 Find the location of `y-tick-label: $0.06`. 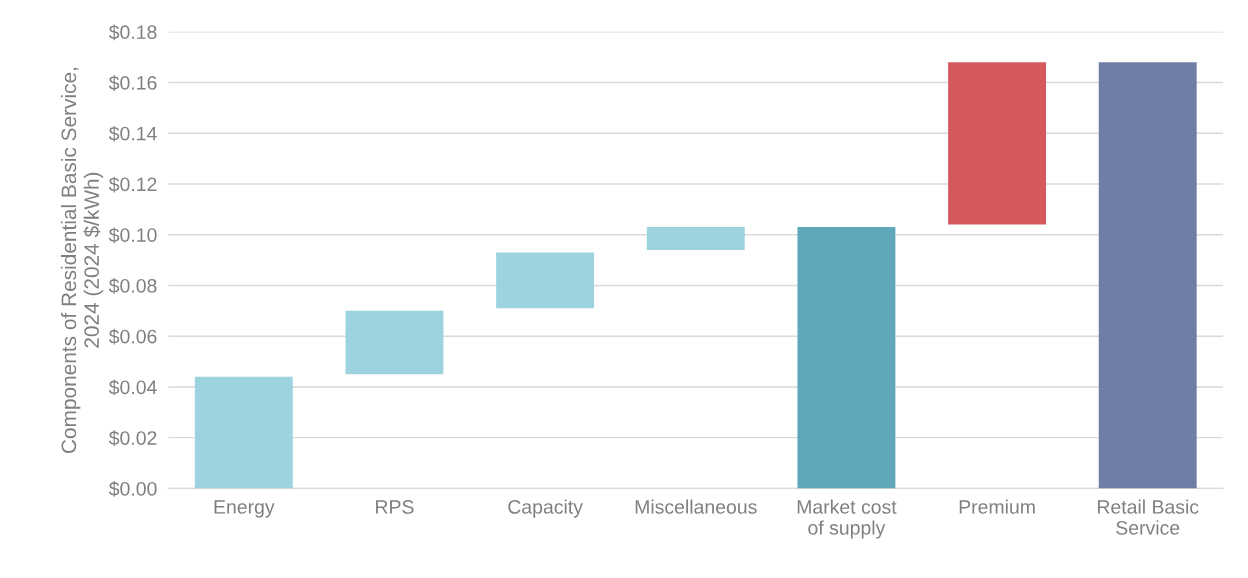

y-tick-label: $0.06 is located at coordinates (132, 336).